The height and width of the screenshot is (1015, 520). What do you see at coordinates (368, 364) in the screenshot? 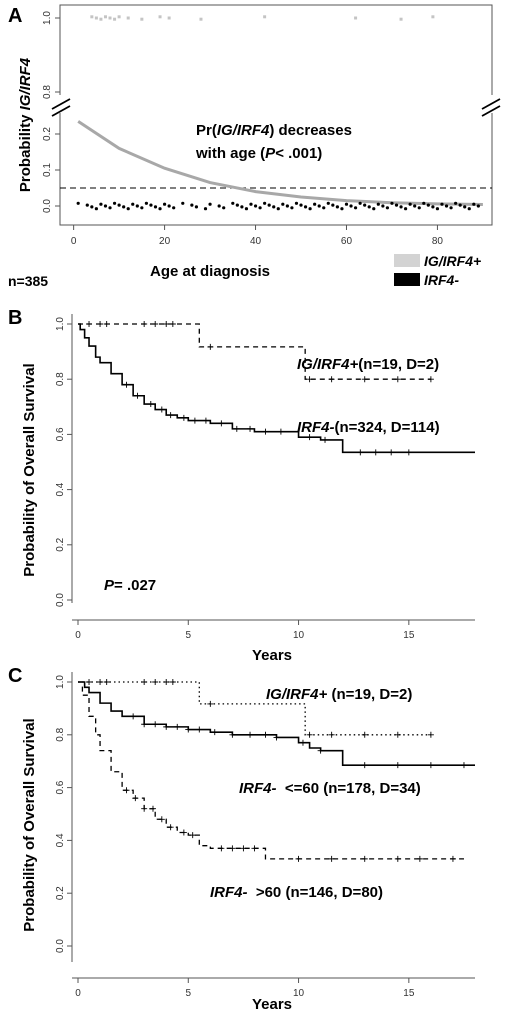
I see `panel-b-label-ig-irf4-positive: IG/IRF4+(n=19, D=2)` at bounding box center [368, 364].